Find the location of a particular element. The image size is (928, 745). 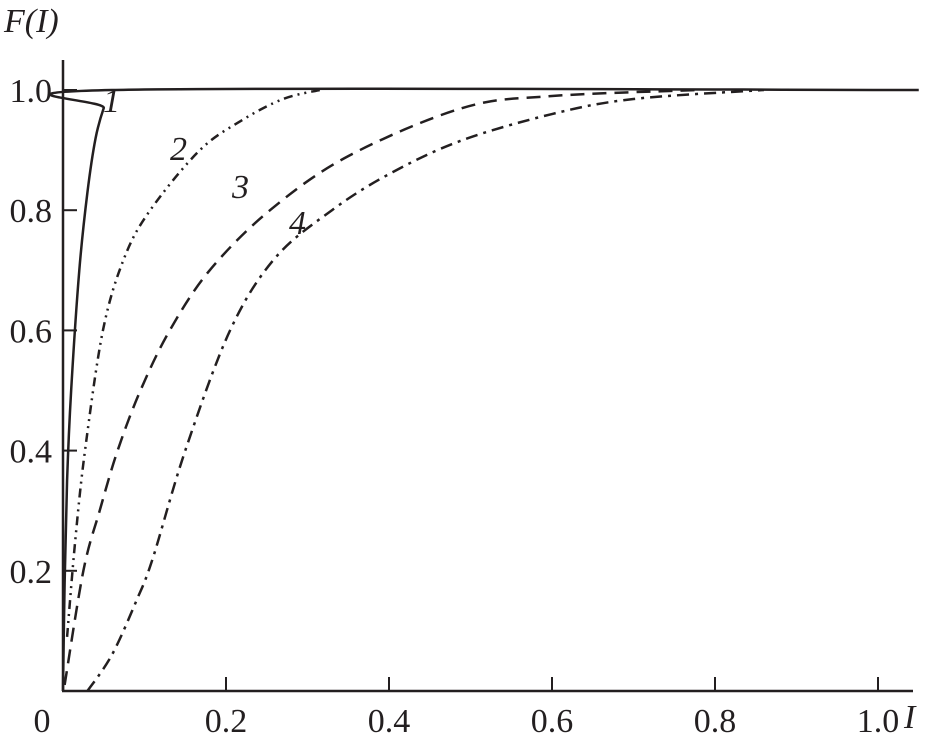

x-axis-label: I is located at coordinates (910, 717).